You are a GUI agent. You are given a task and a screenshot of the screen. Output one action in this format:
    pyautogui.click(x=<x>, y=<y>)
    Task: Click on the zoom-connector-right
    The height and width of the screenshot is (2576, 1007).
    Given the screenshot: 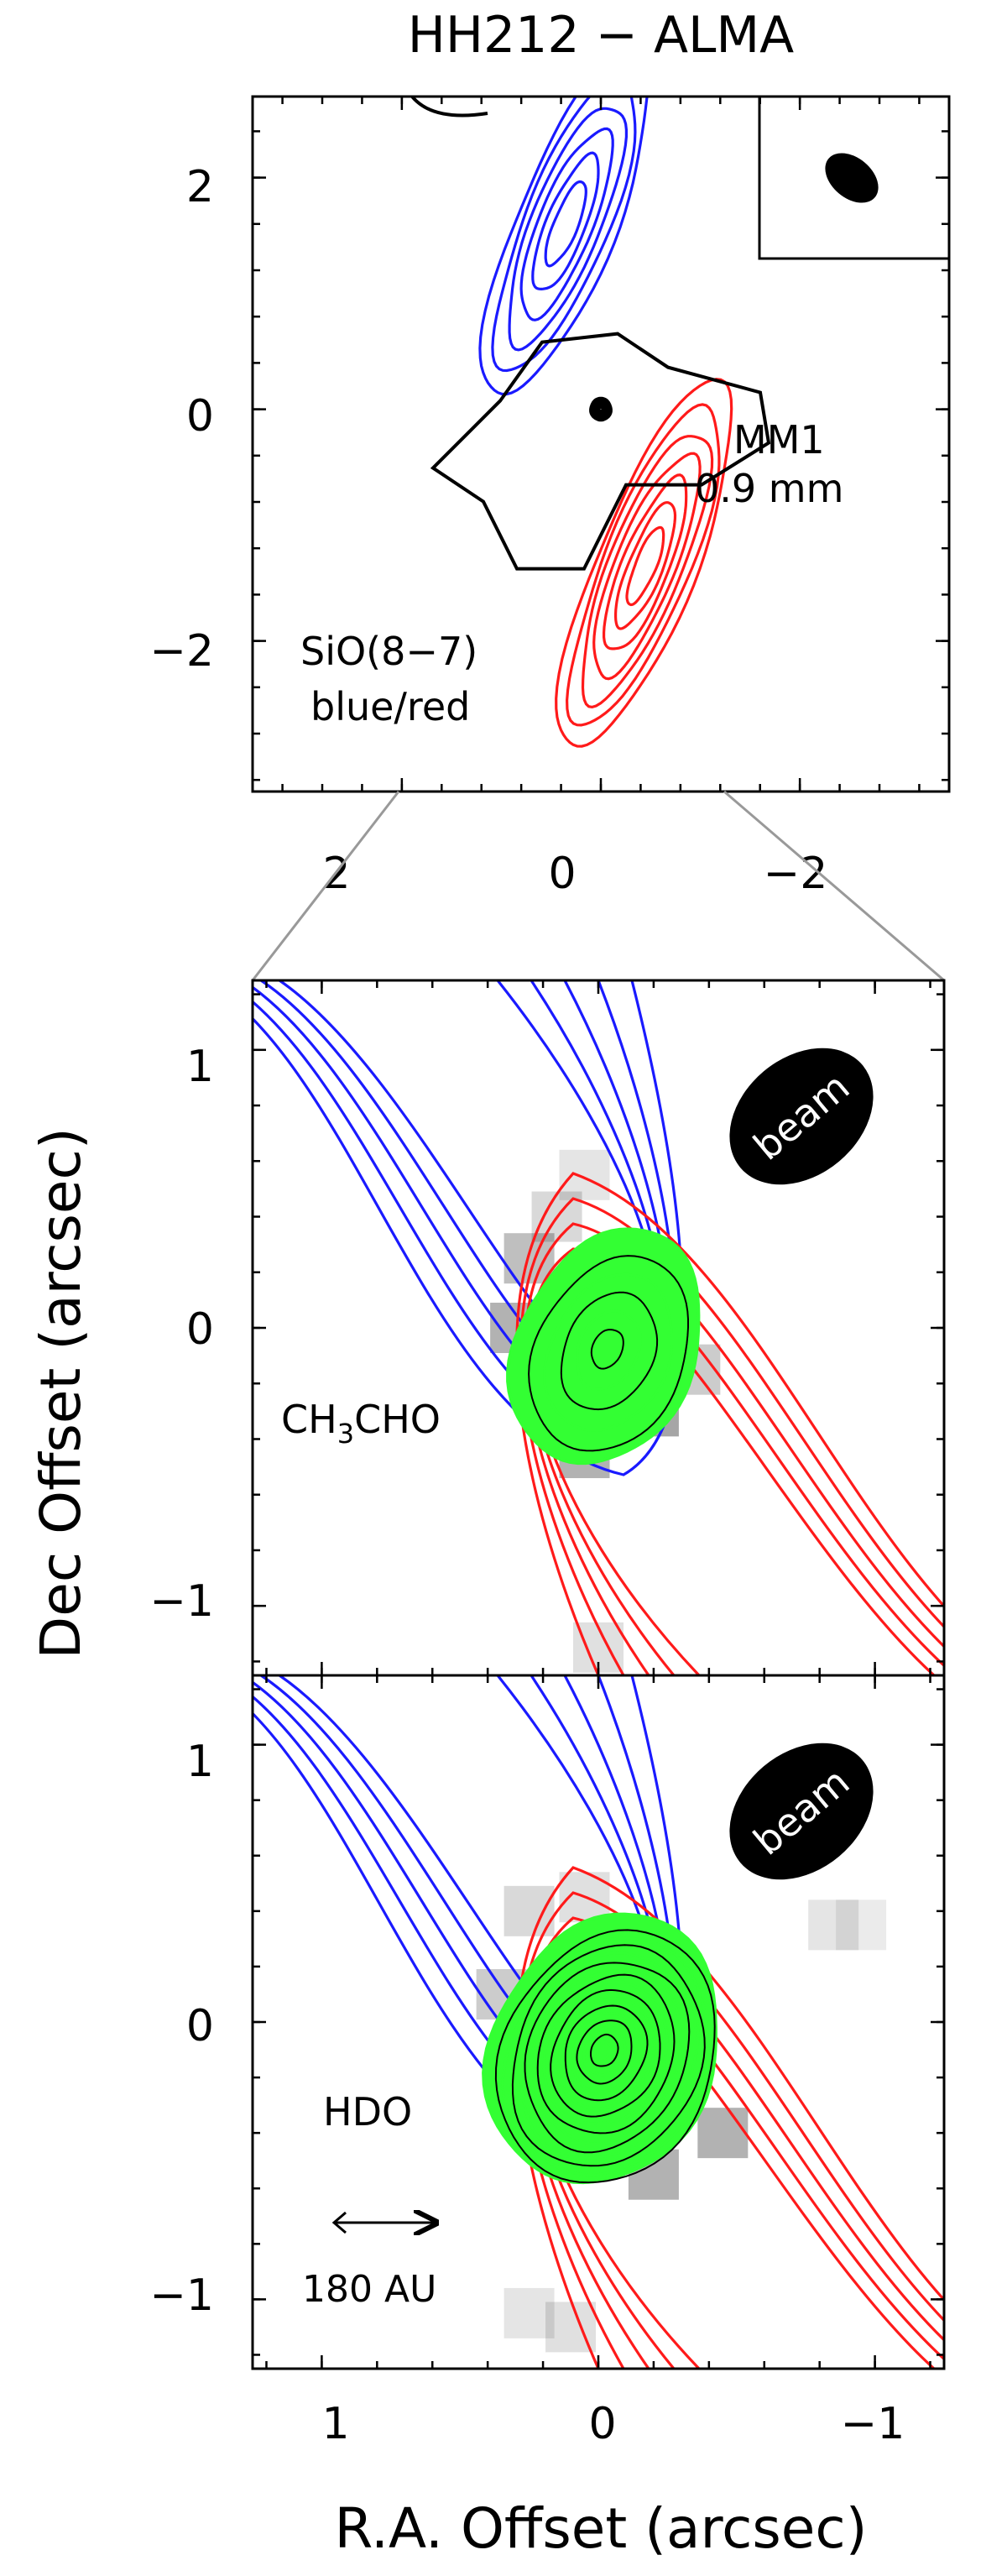 What is the action you would take?
    pyautogui.click(x=834, y=886)
    